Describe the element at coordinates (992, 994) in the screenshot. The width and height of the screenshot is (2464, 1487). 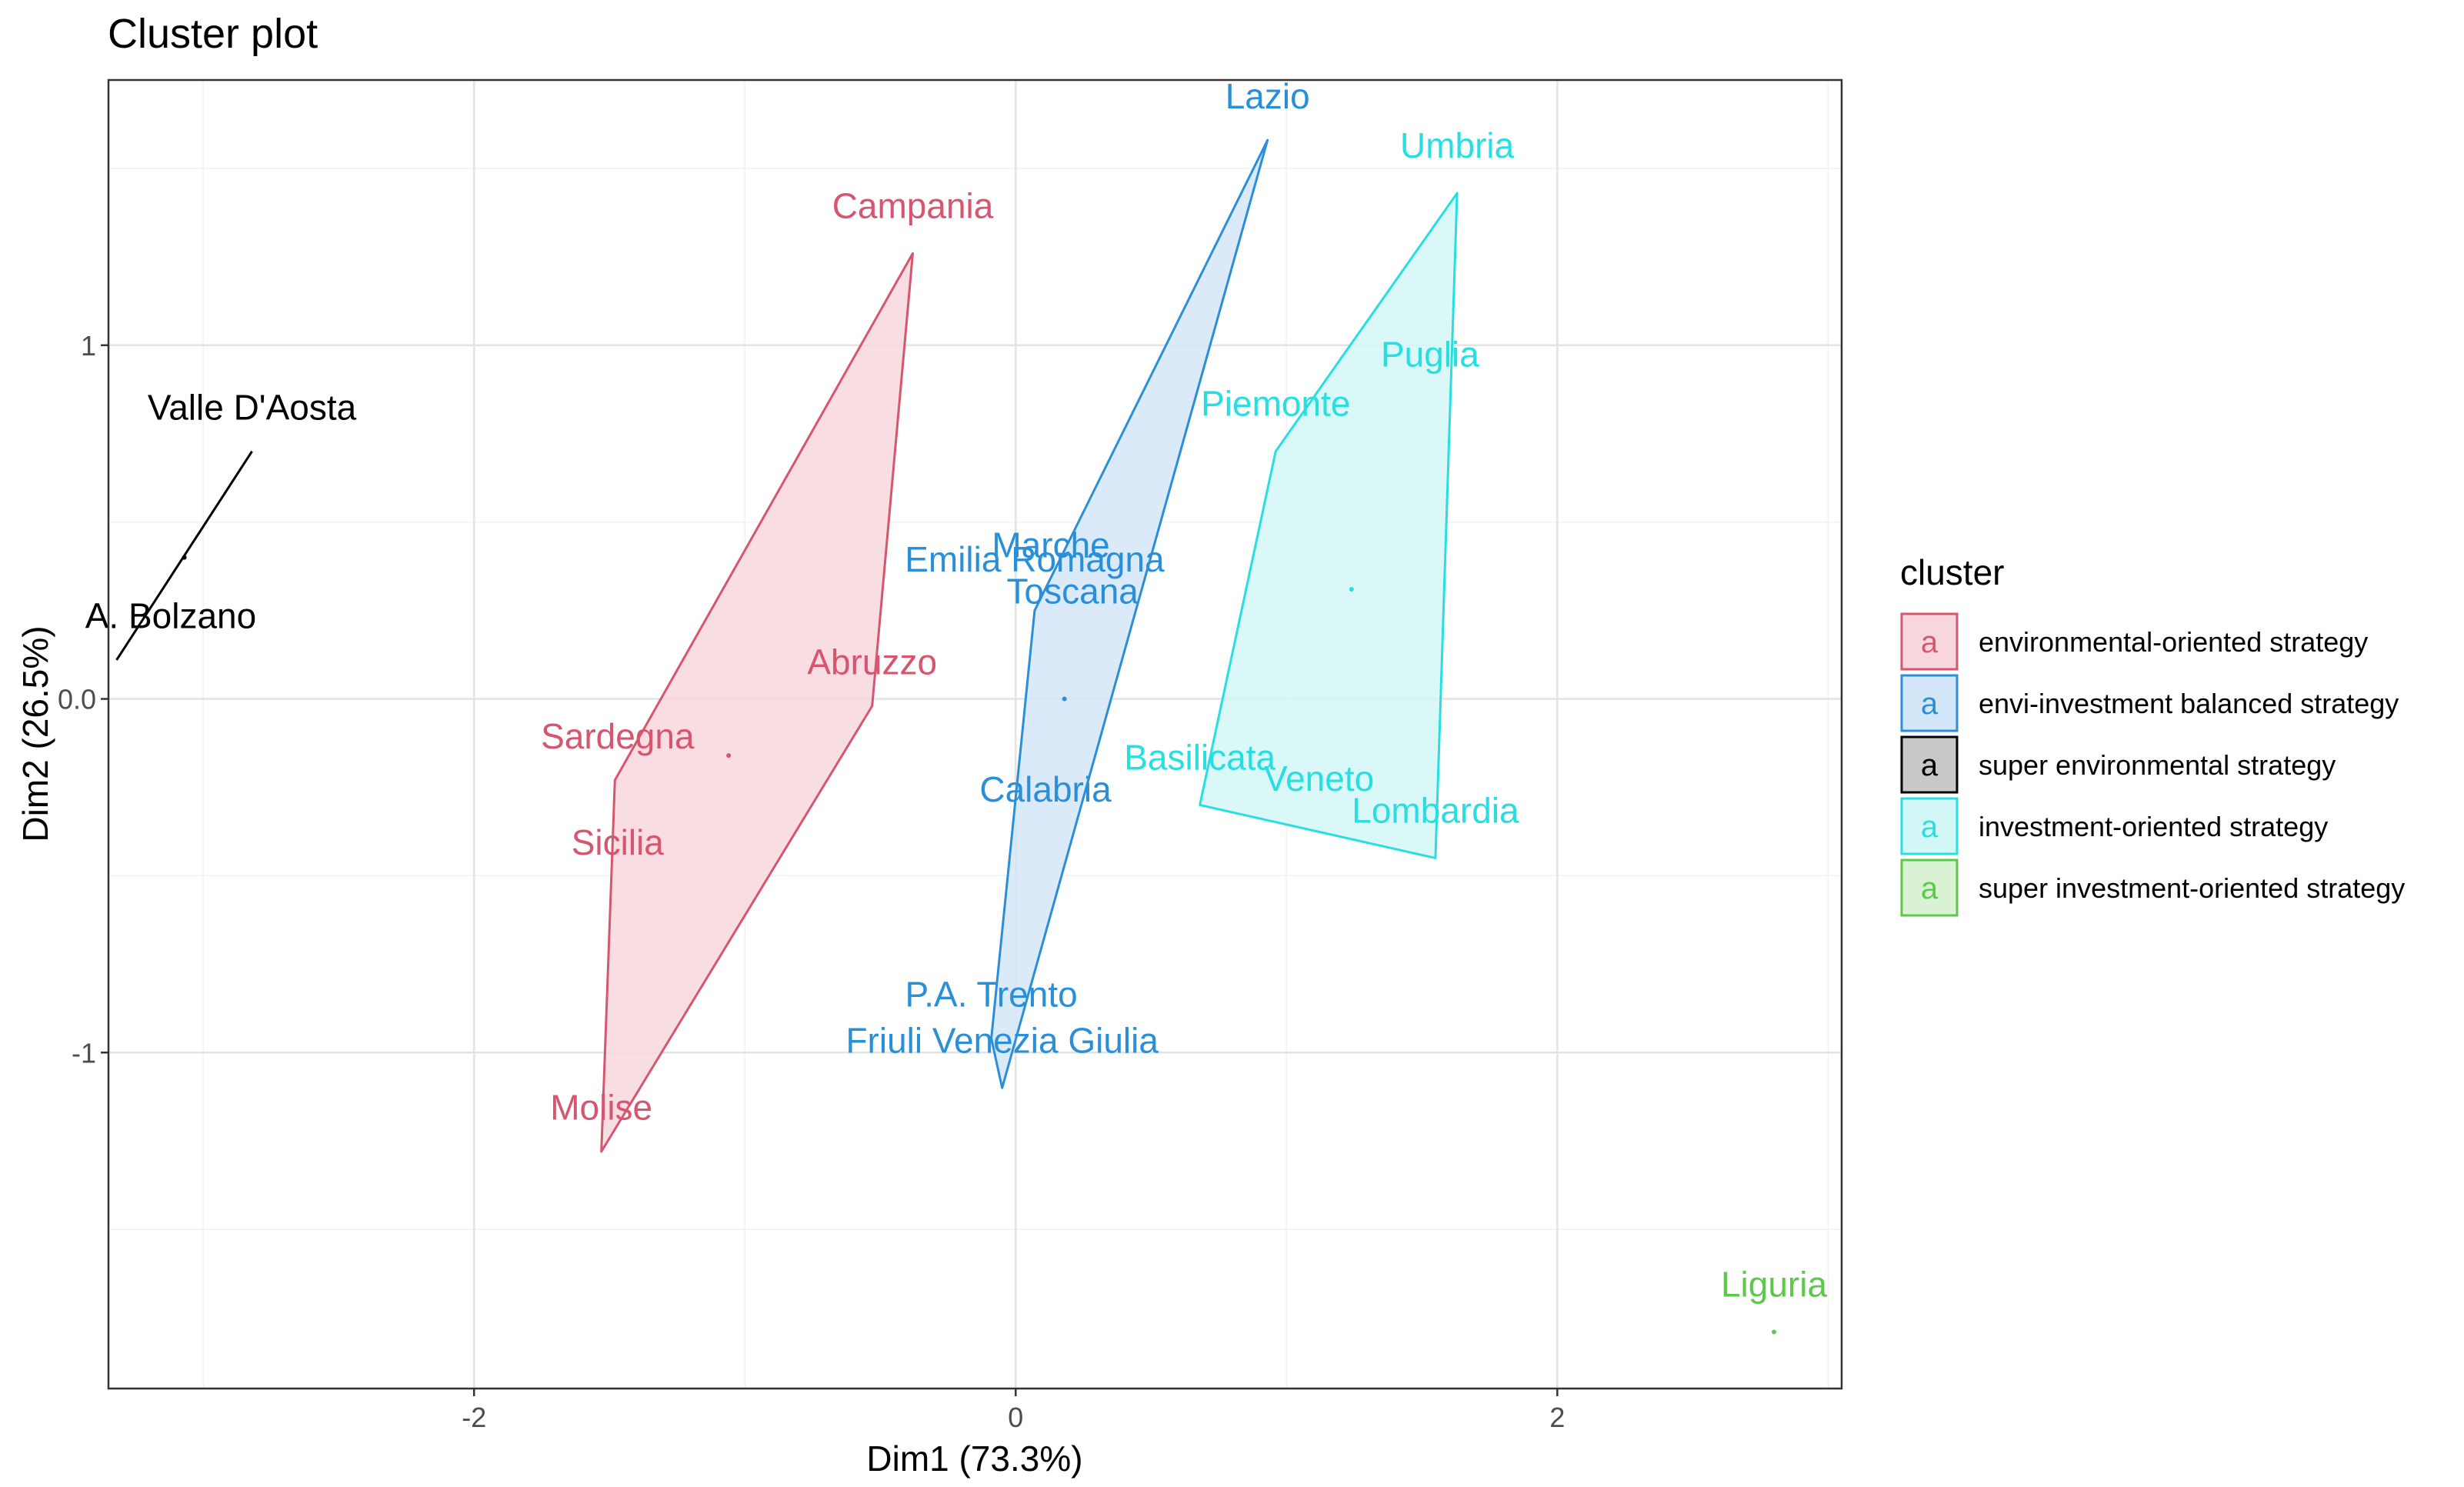
I see `point-label-p-a-trento: P.A. Trento` at that location.